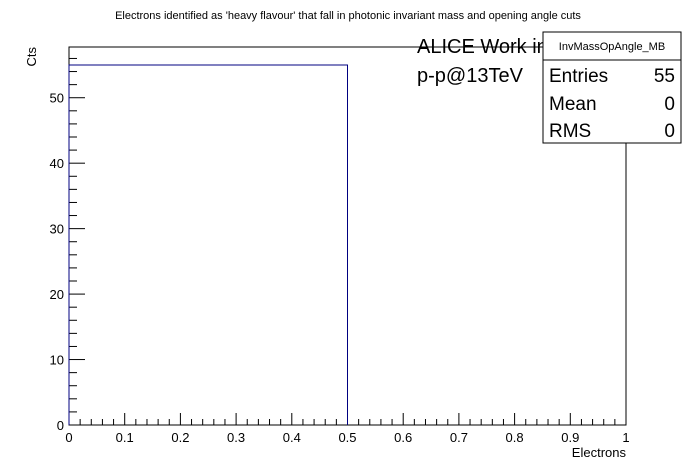 The height and width of the screenshot is (472, 696). What do you see at coordinates (292, 437) in the screenshot?
I see `x-tick-label: 0.4` at bounding box center [292, 437].